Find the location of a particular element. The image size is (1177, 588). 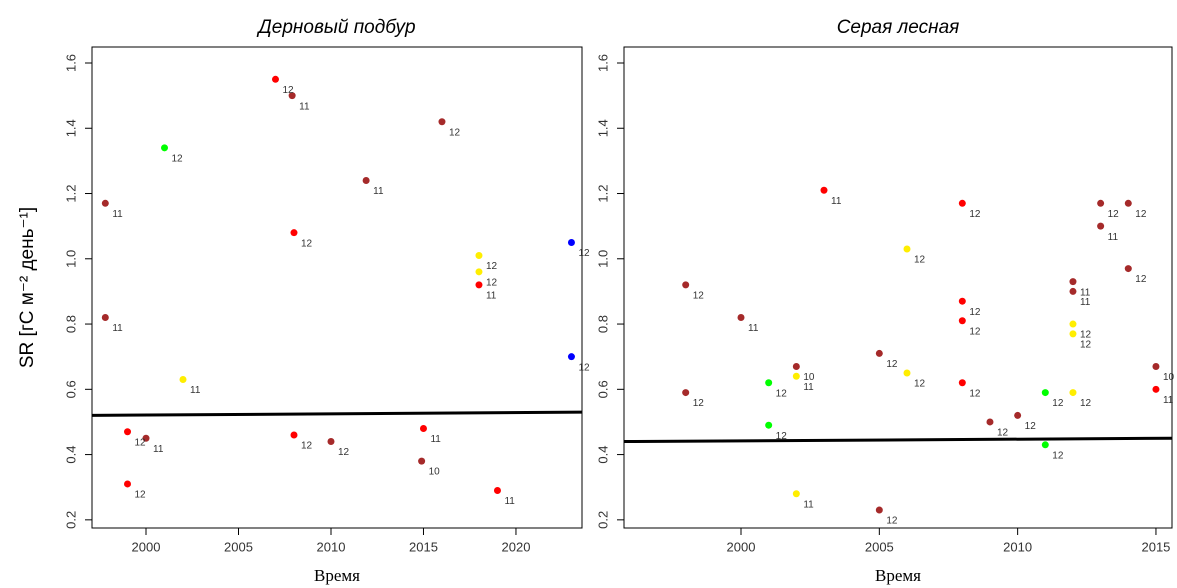

y-tick-label: 0.6 is located at coordinates (602, 389).